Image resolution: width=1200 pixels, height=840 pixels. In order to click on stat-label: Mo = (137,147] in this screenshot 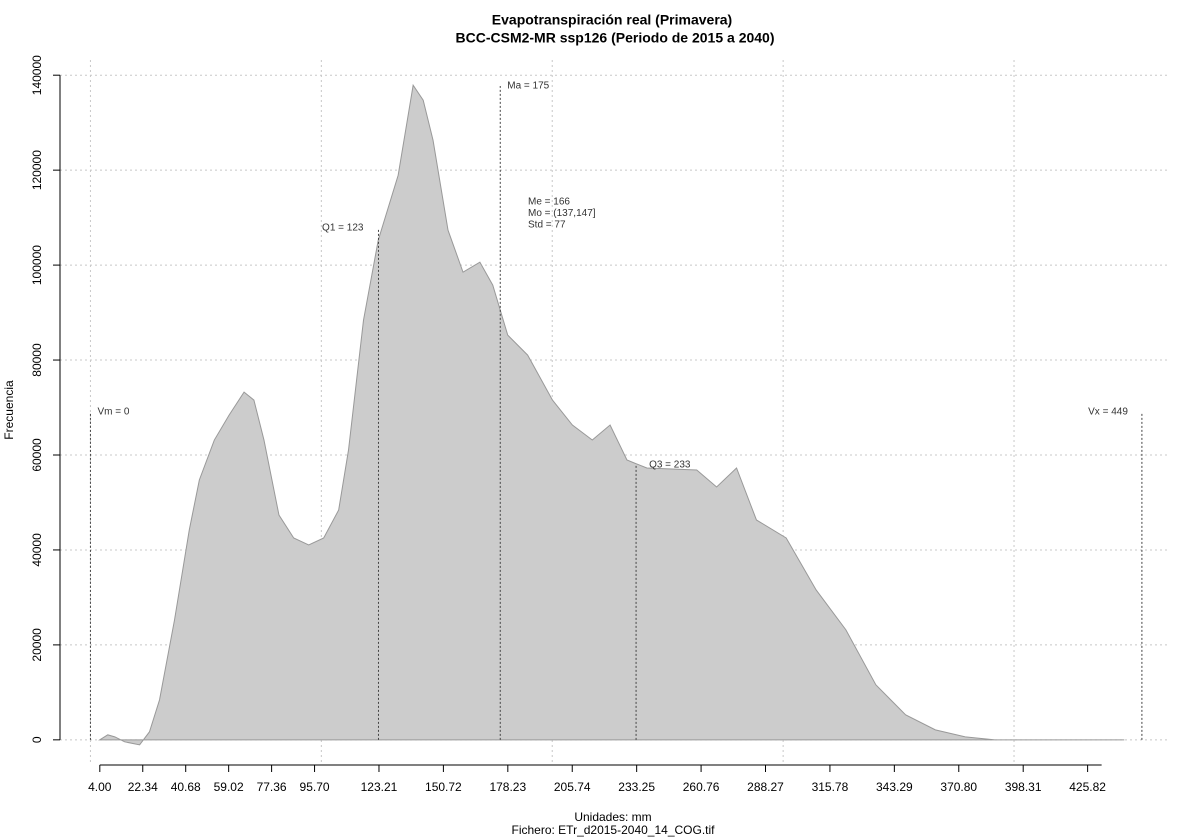, I will do `click(562, 213)`.